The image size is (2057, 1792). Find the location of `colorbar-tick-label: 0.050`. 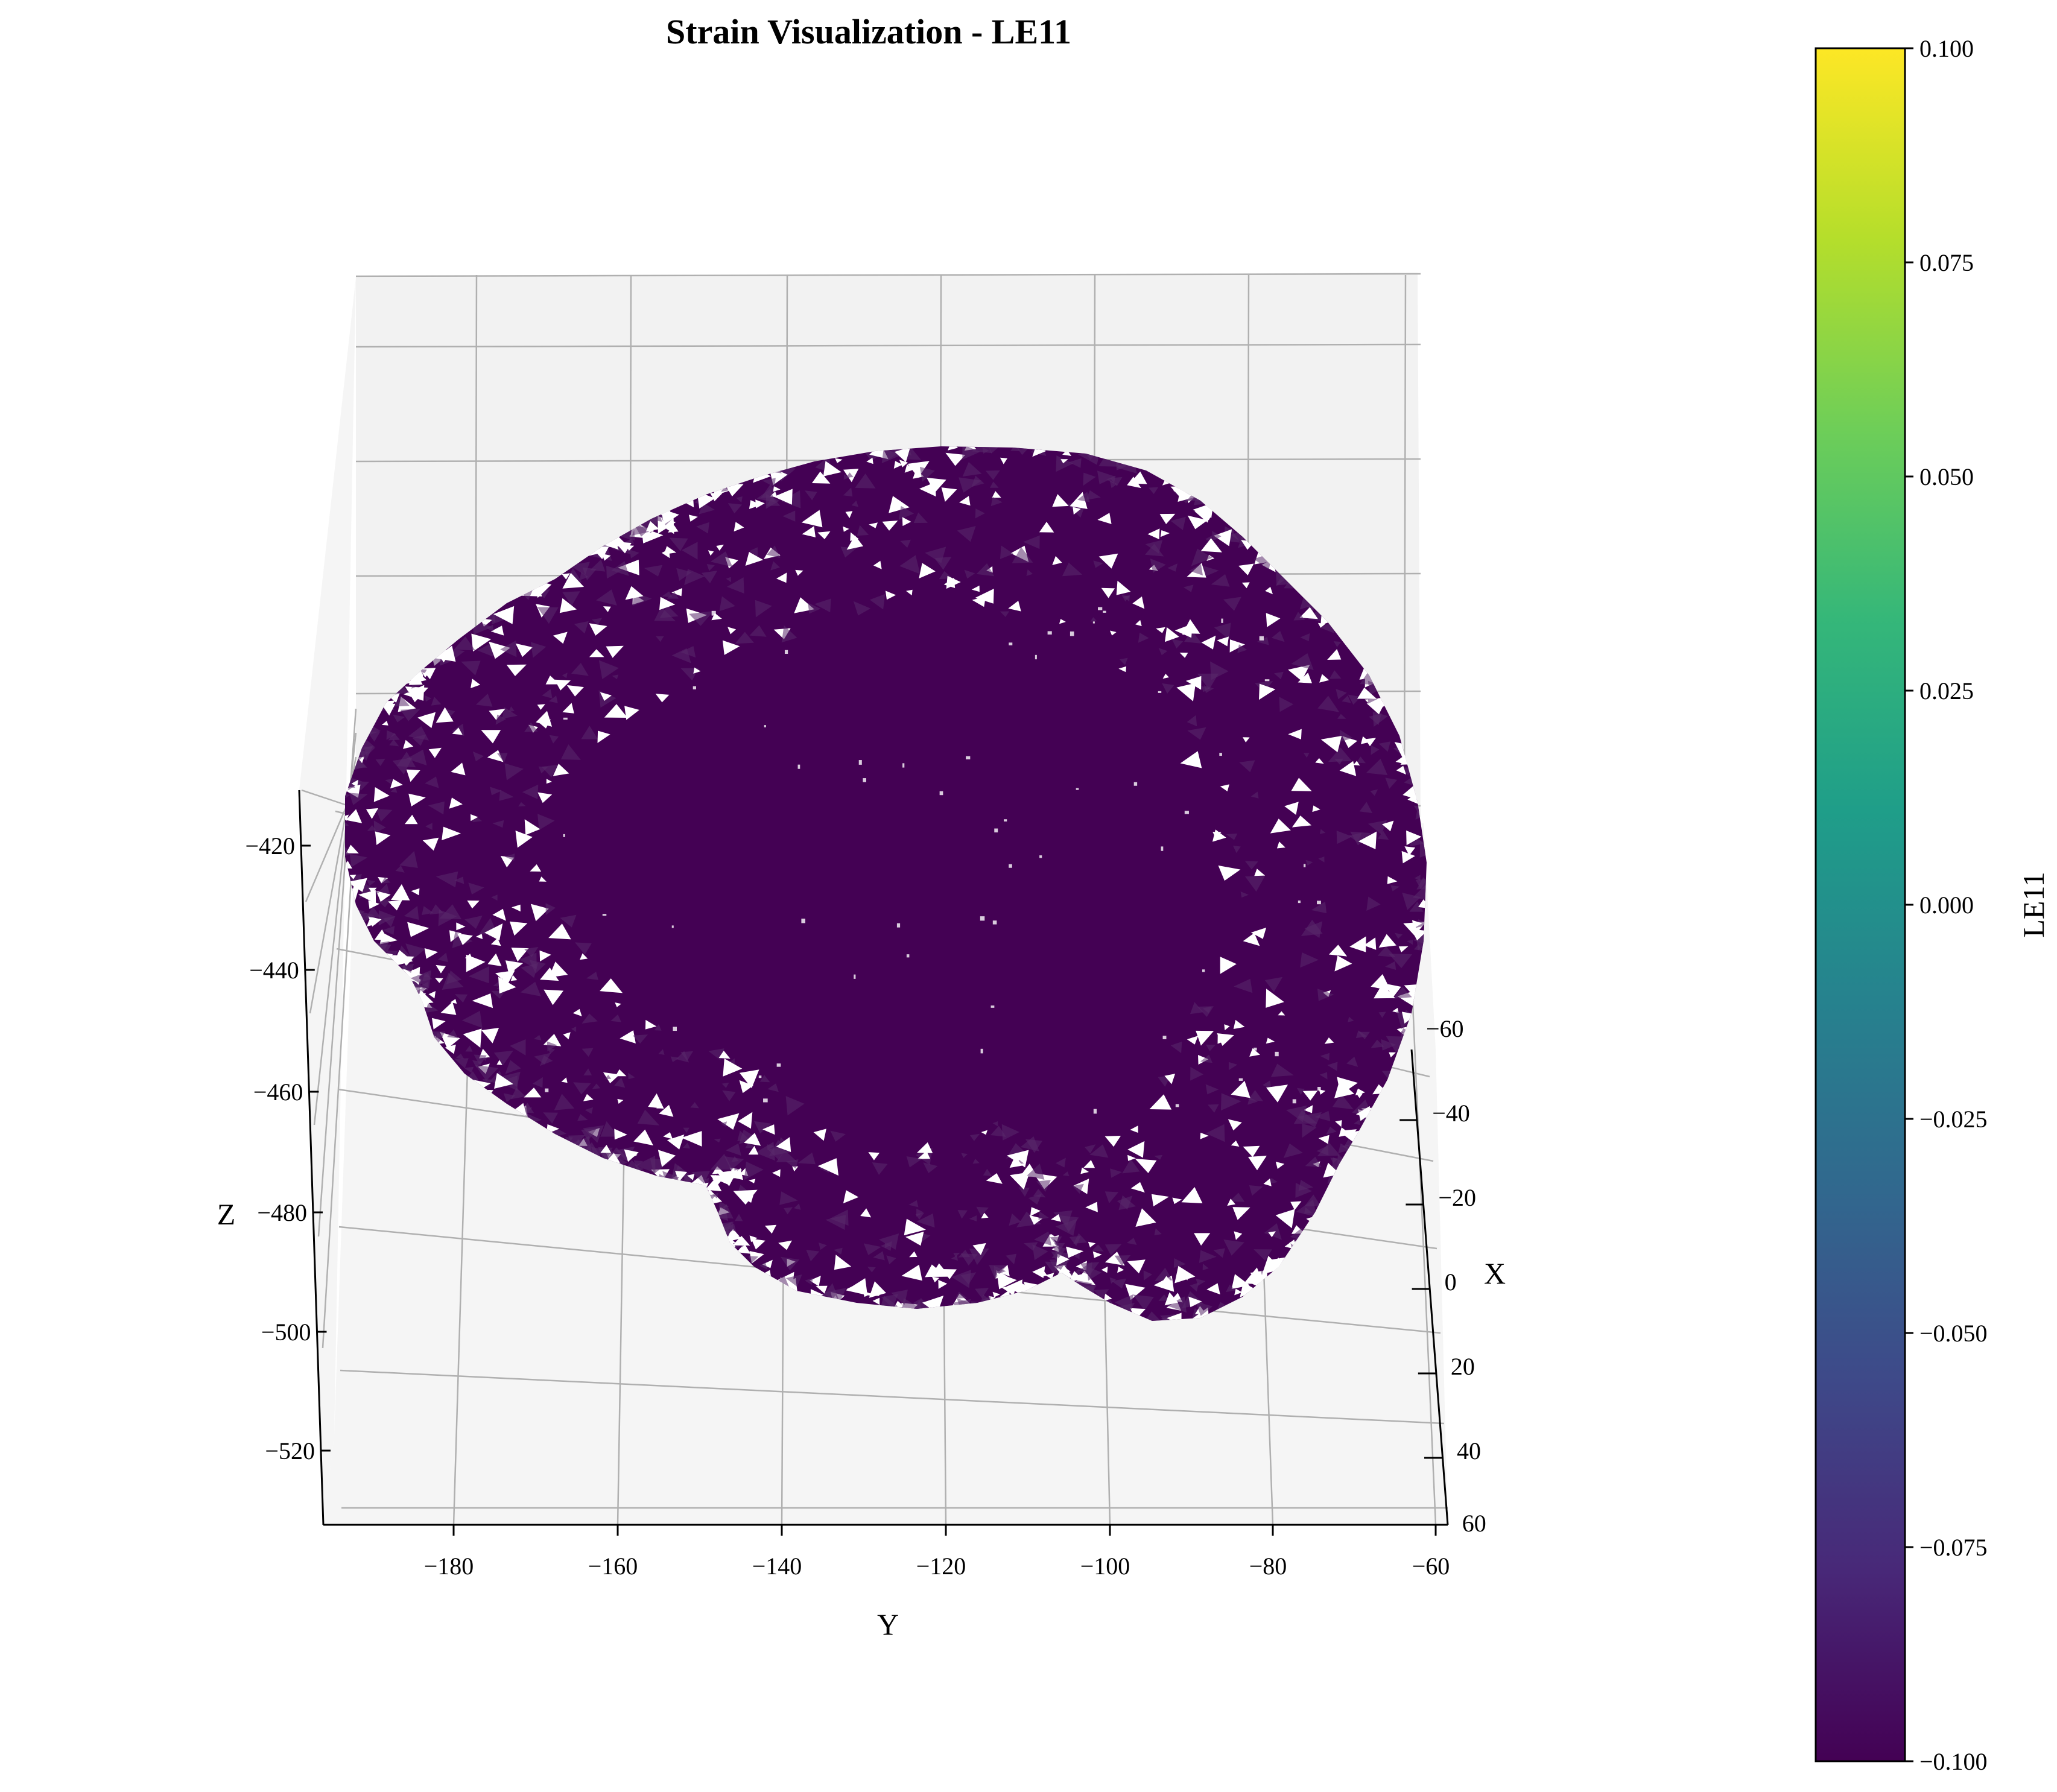

colorbar-tick-label: 0.050 is located at coordinates (1946, 476).